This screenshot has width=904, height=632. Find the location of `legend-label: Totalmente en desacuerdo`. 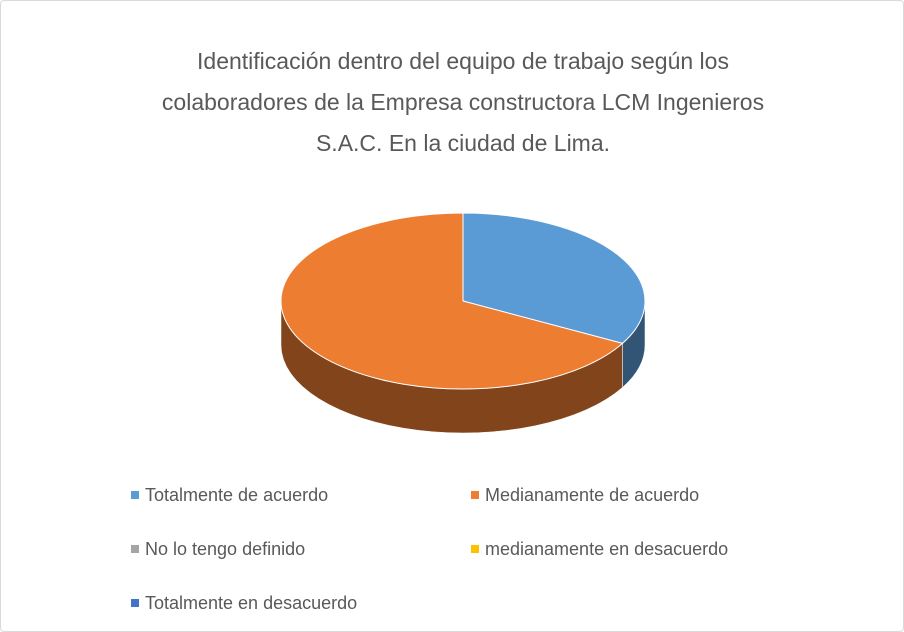

legend-label: Totalmente en desacuerdo is located at coordinates (251, 603).